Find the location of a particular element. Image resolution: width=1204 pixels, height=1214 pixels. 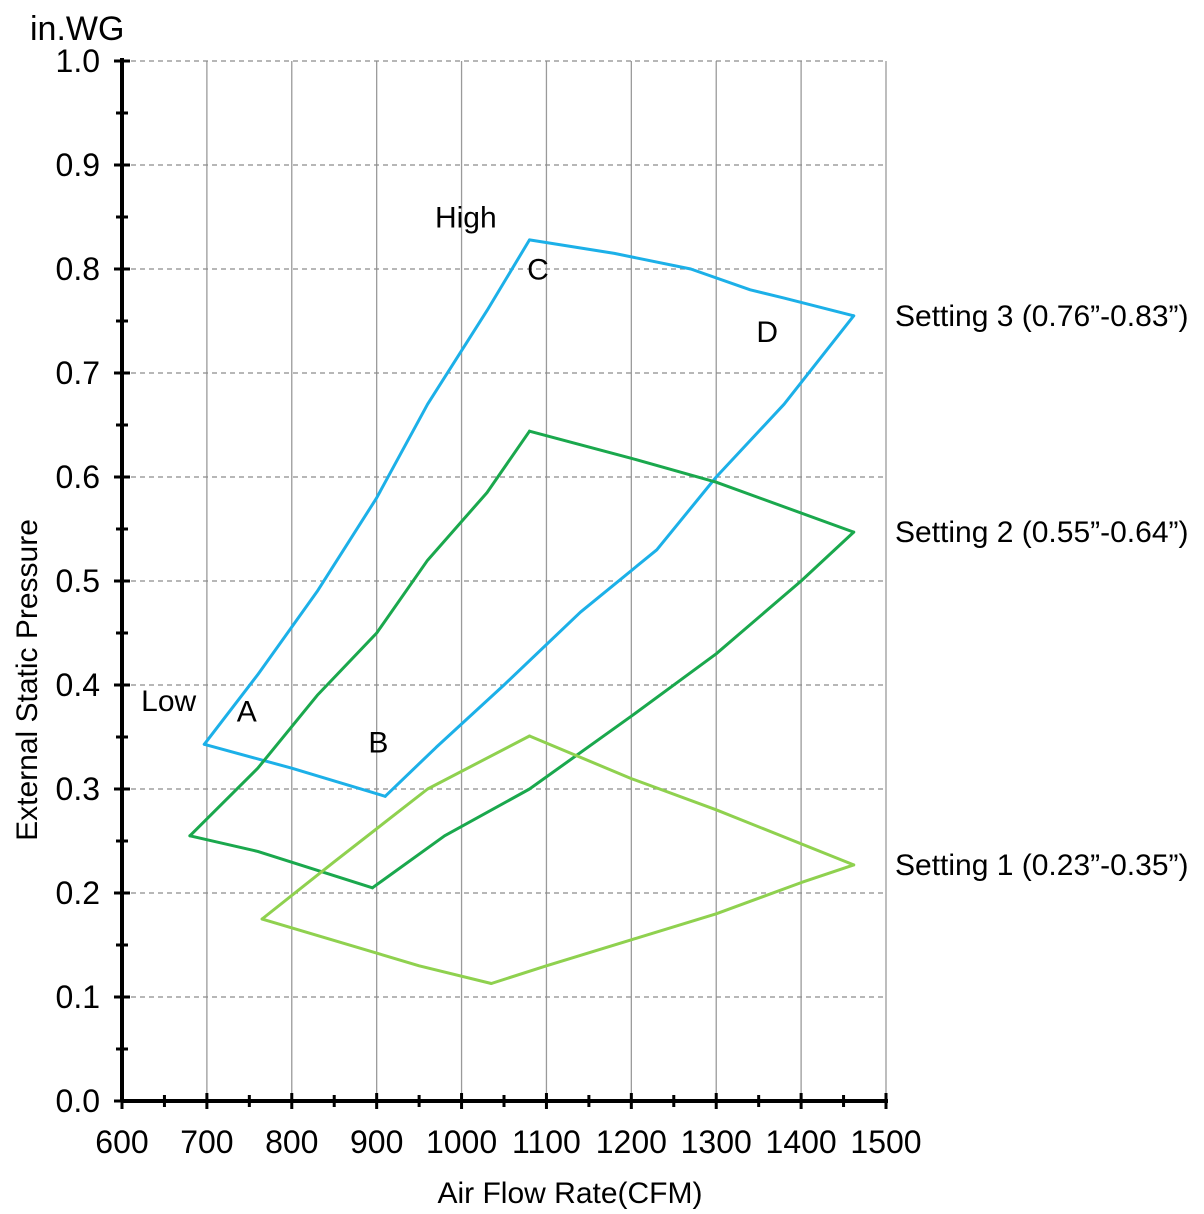

series-label: Setting 2 (0.55”-0.64”) is located at coordinates (1041, 532).